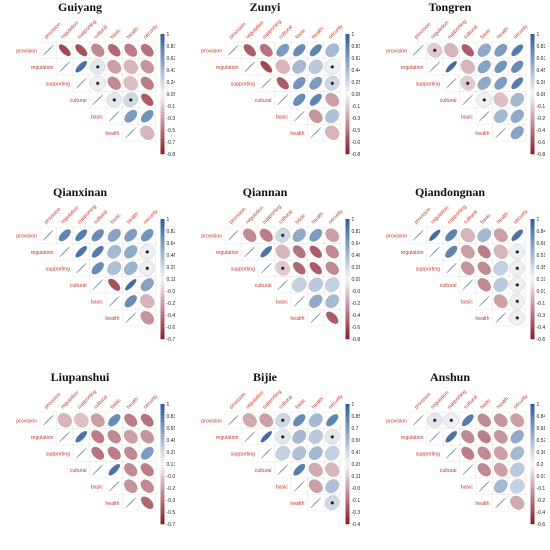  Describe the element at coordinates (171, 316) in the screenshot. I see `colorbar-tick-label: -0.43` at that location.